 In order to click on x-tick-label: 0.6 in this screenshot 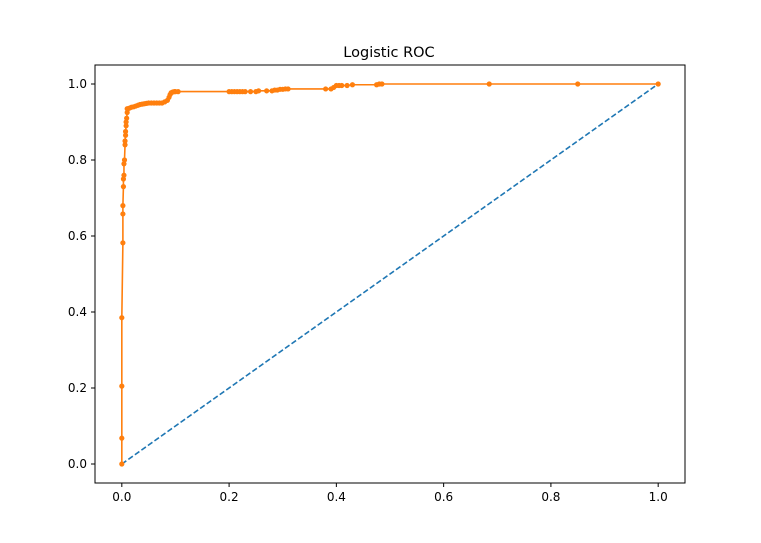, I will do `click(443, 497)`.